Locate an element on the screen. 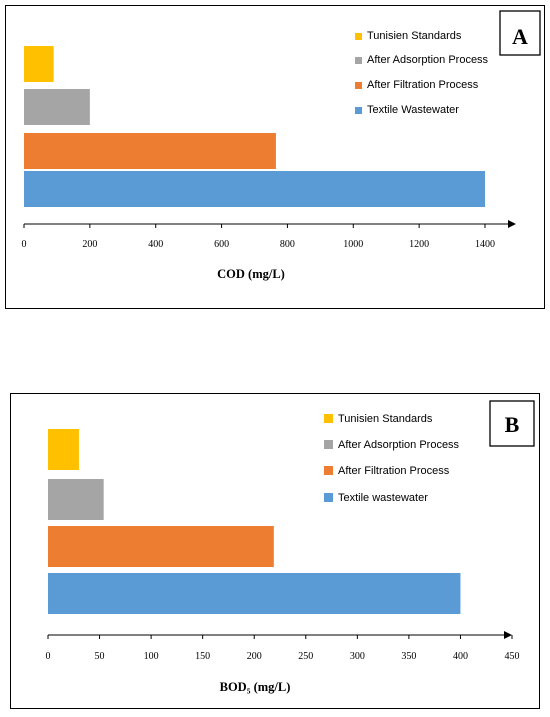 The image size is (550, 717). legend-entry: Textile wastewater is located at coordinates (383, 498).